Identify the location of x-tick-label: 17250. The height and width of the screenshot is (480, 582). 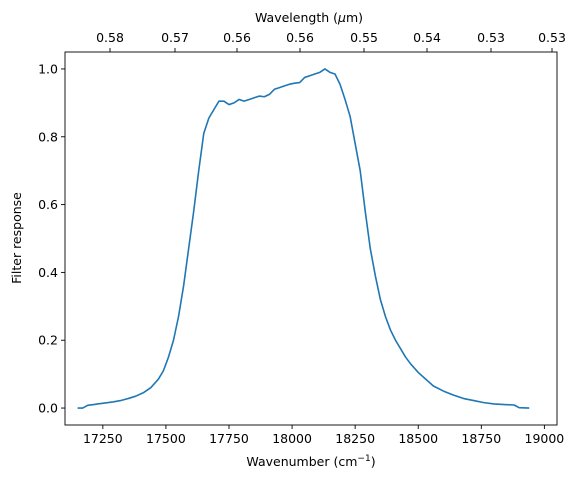
(103, 438).